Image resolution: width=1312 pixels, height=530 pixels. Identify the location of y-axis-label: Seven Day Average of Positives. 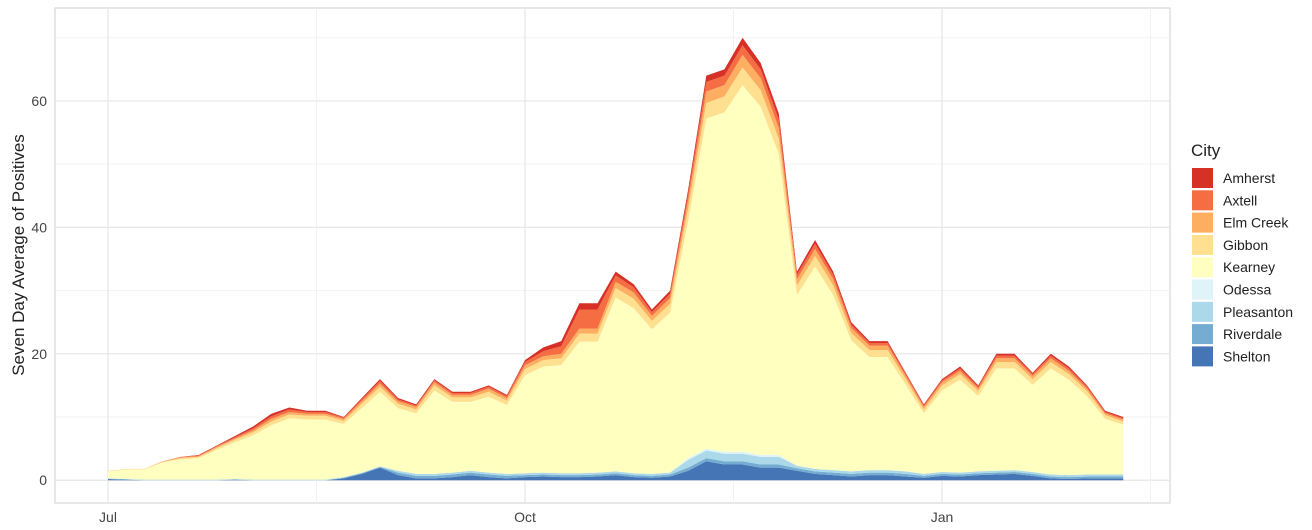
(18, 255).